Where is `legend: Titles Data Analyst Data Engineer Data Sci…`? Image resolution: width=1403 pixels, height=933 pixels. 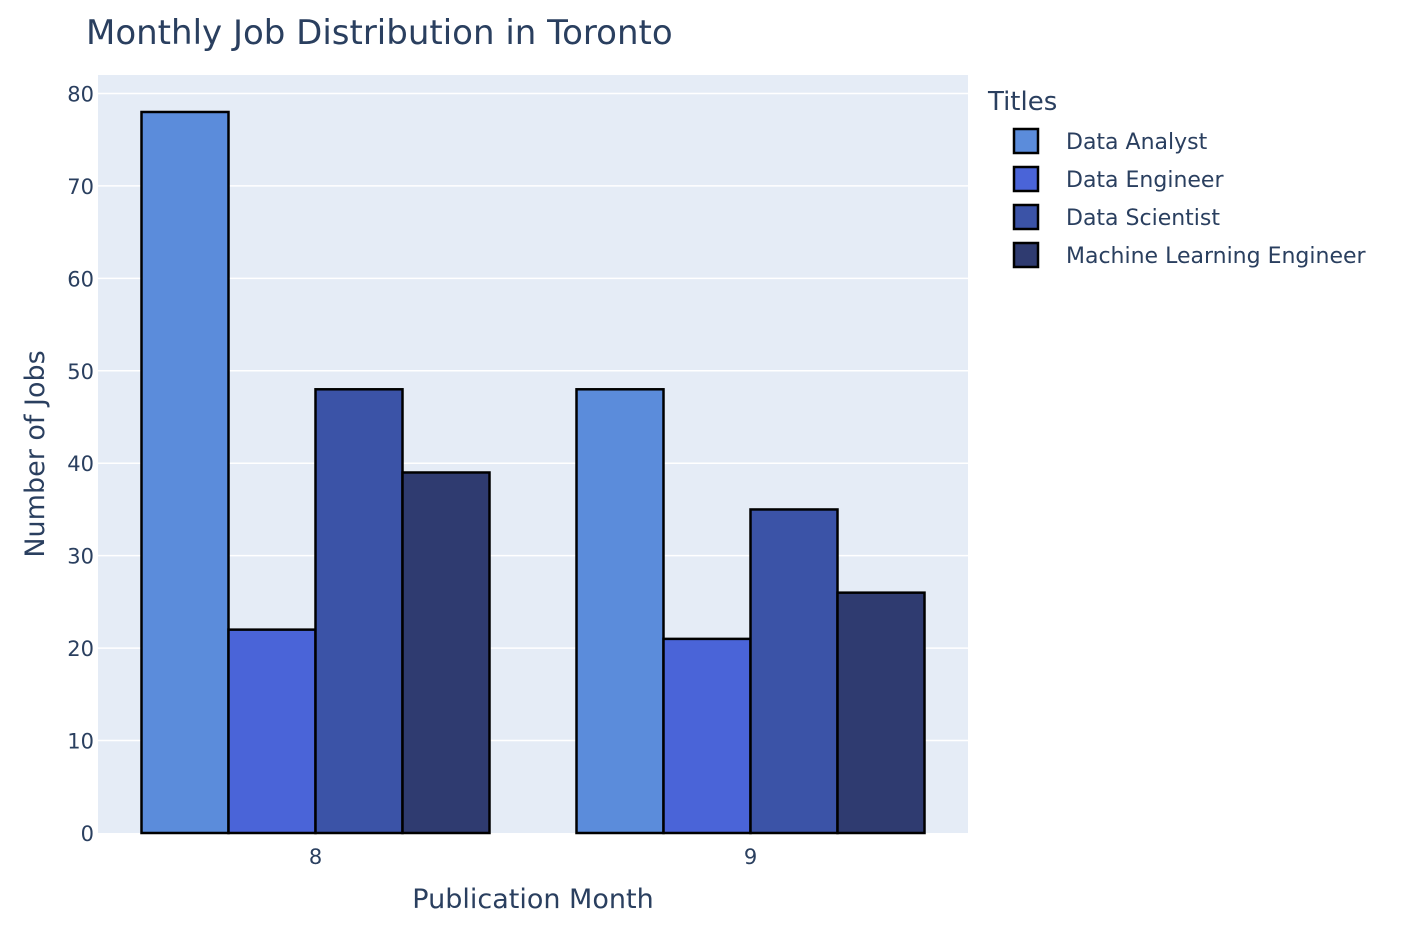
legend: Titles Data Analyst Data Engineer Data Sci… is located at coordinates (1177, 178).